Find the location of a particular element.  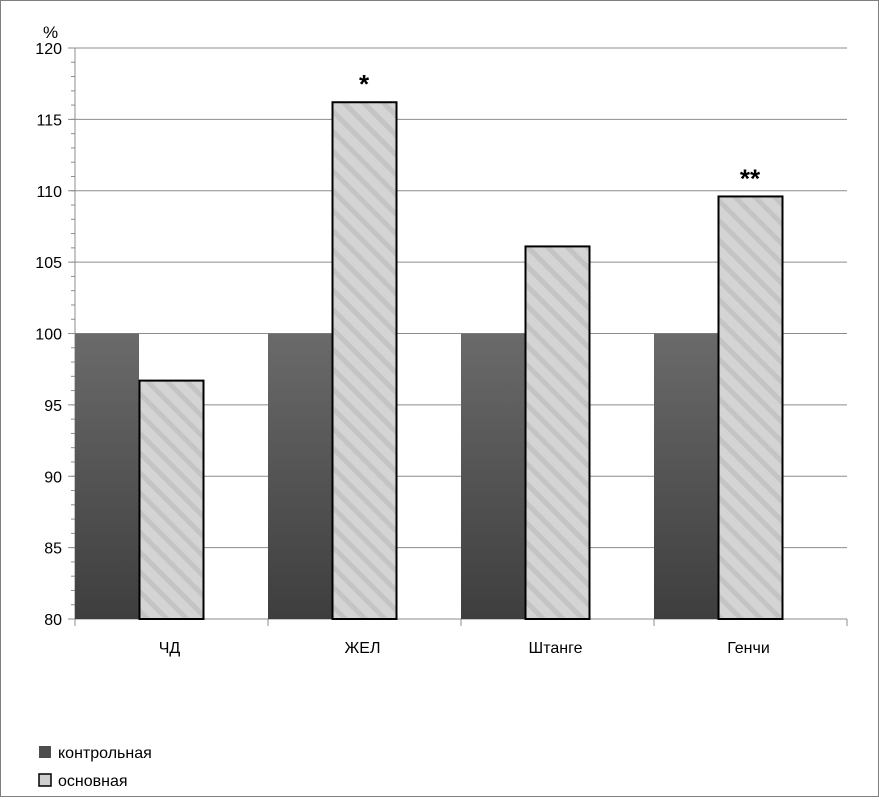

y-tick-label: 95 is located at coordinates (53, 406).